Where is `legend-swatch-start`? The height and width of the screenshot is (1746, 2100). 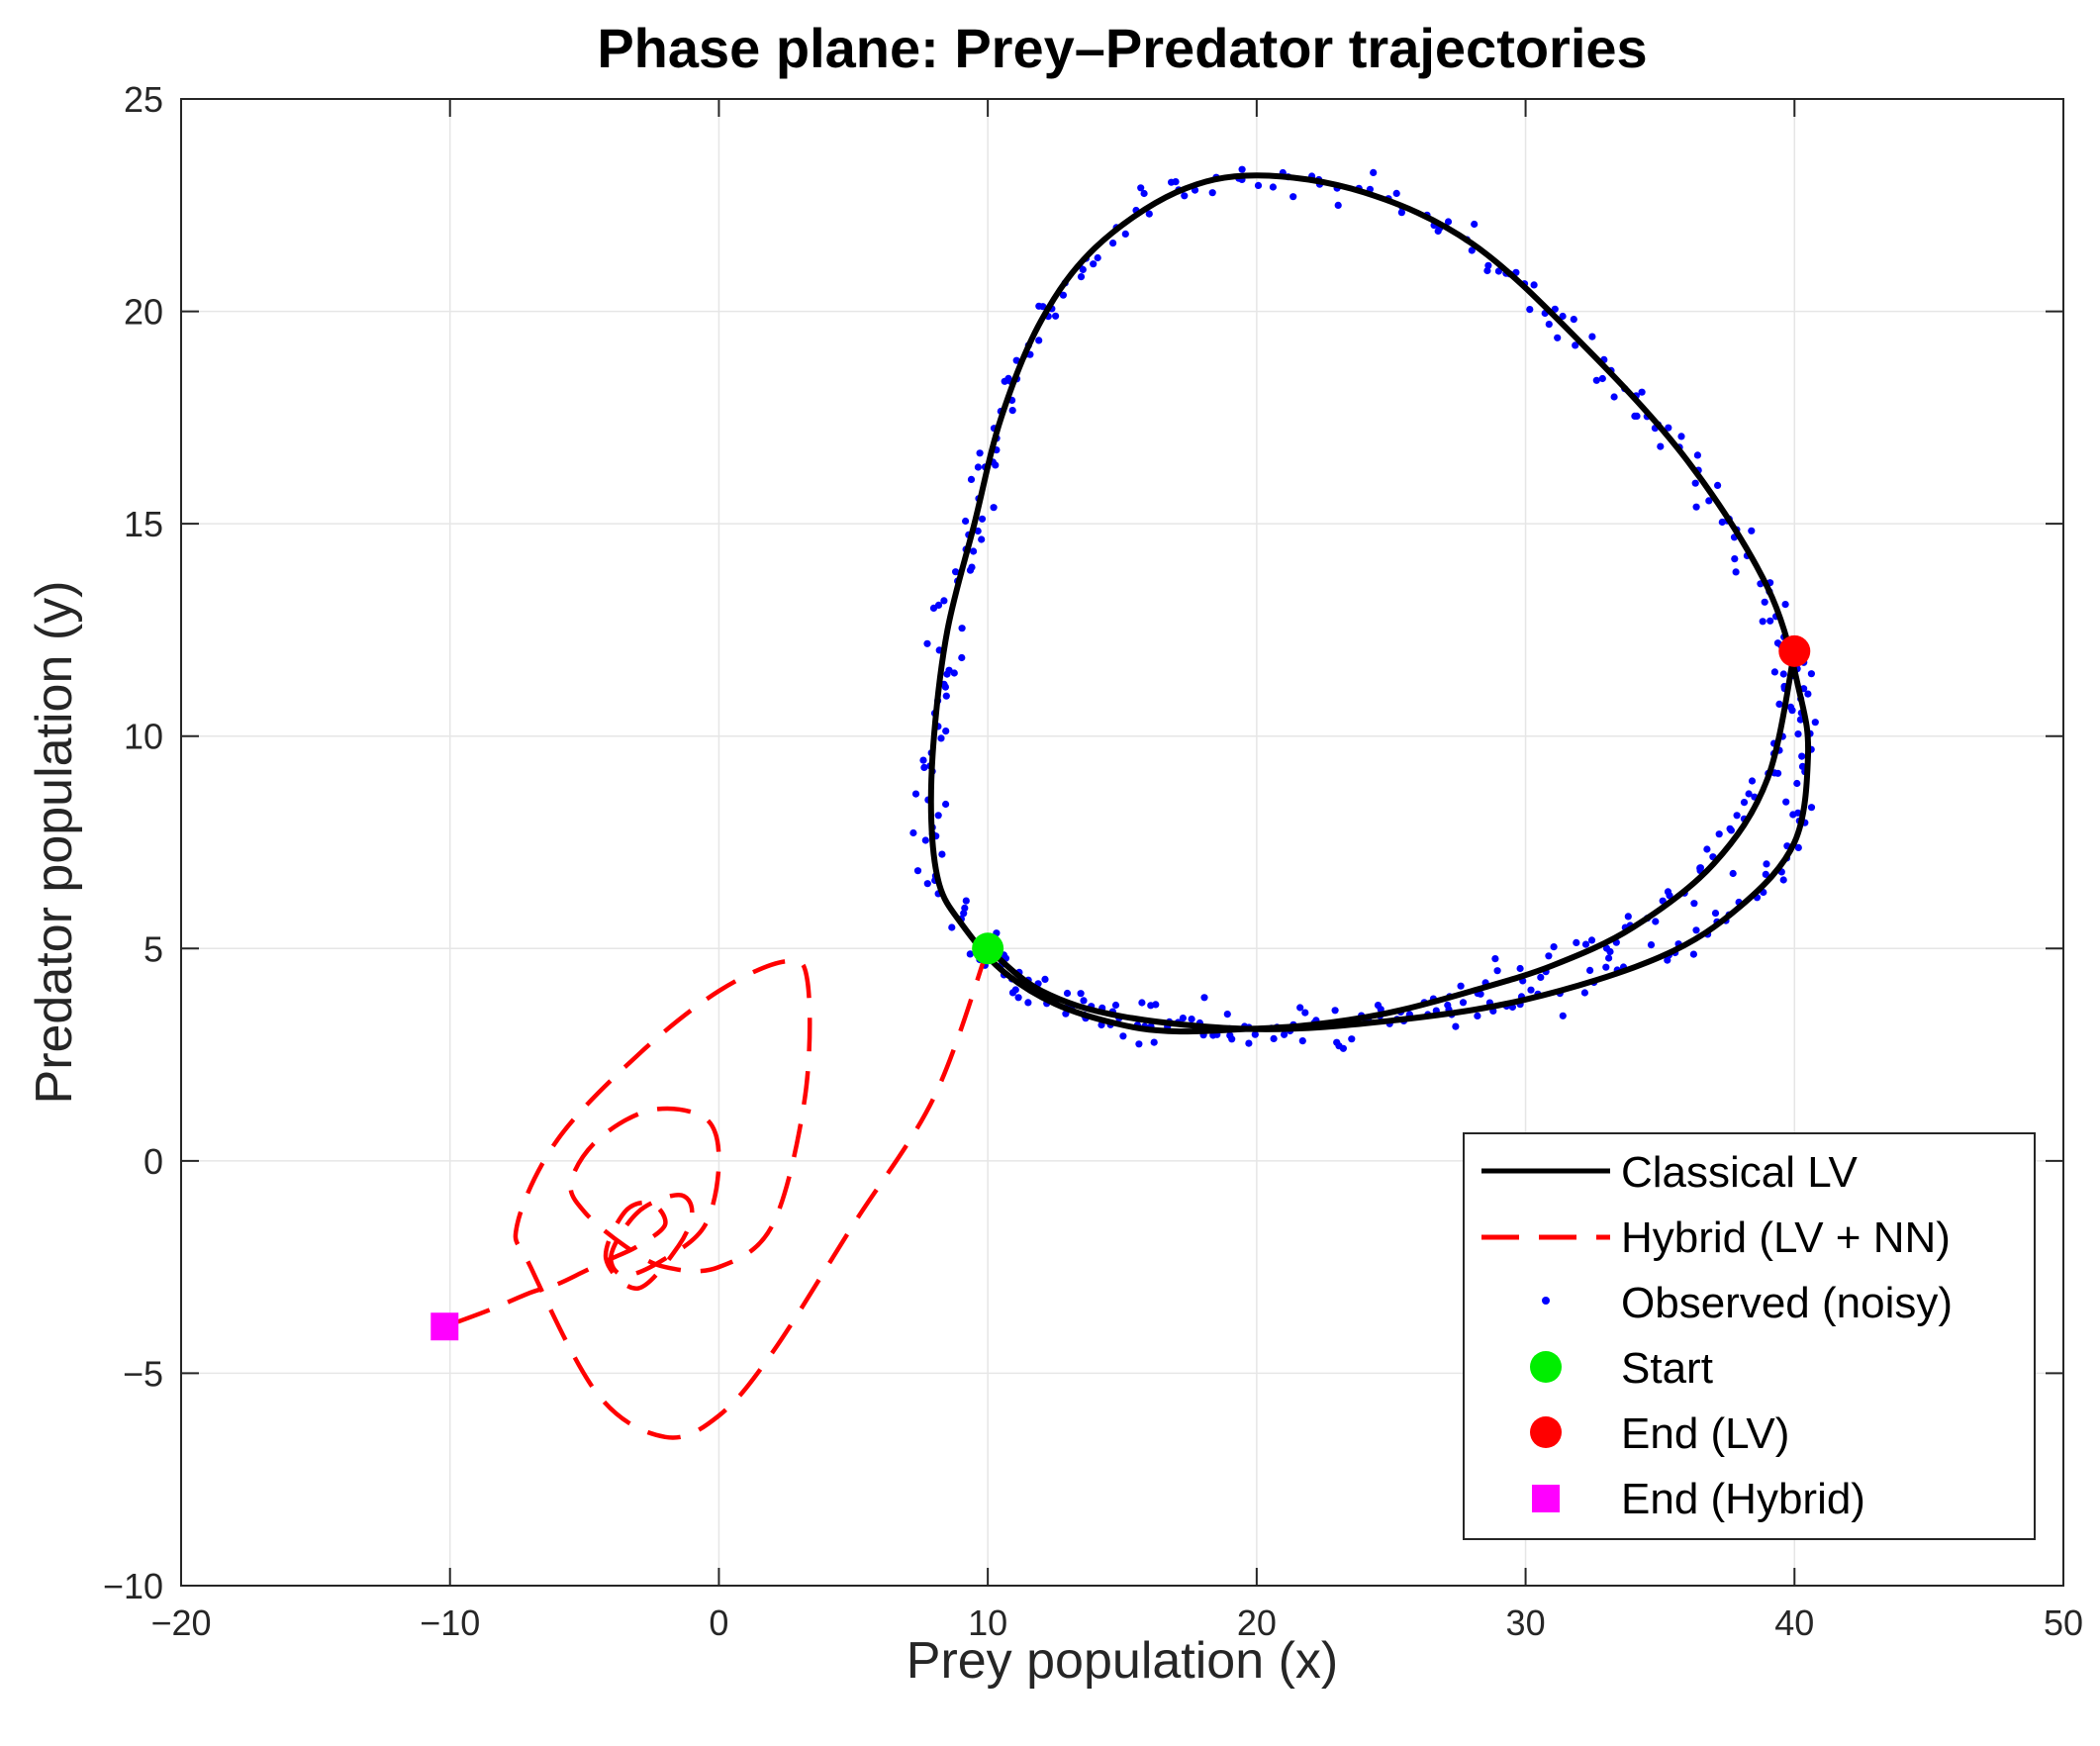 legend-swatch-start is located at coordinates (1546, 1367).